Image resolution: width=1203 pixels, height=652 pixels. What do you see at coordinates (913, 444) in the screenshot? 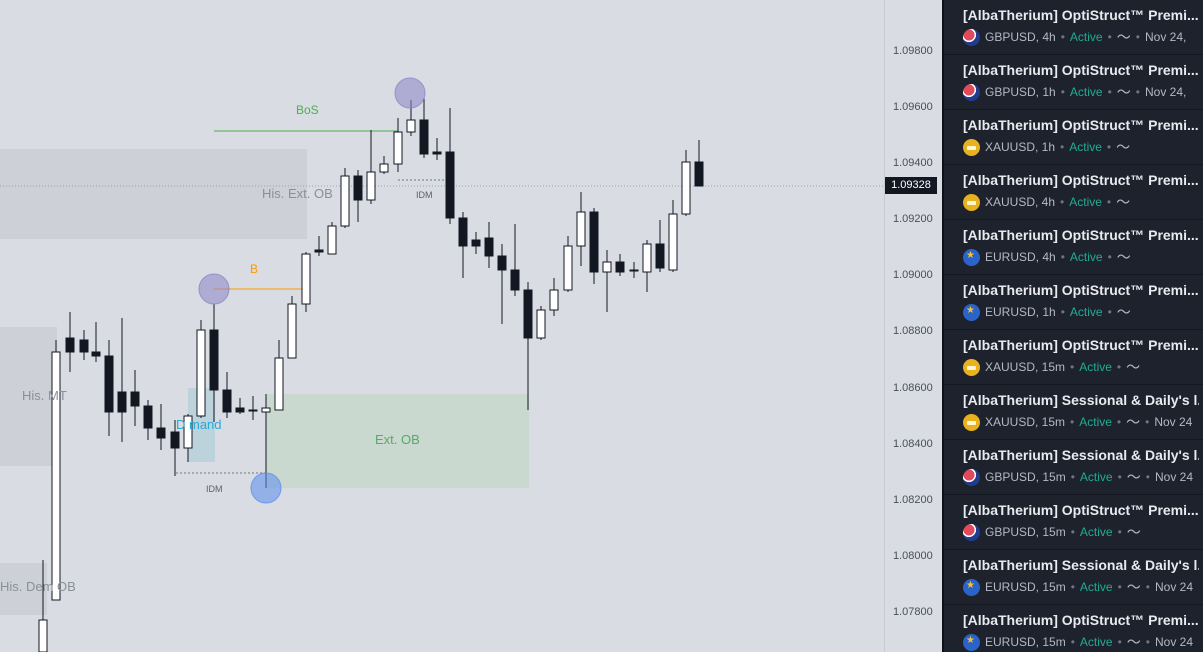
I see `price-tick: 1.08400` at bounding box center [913, 444].